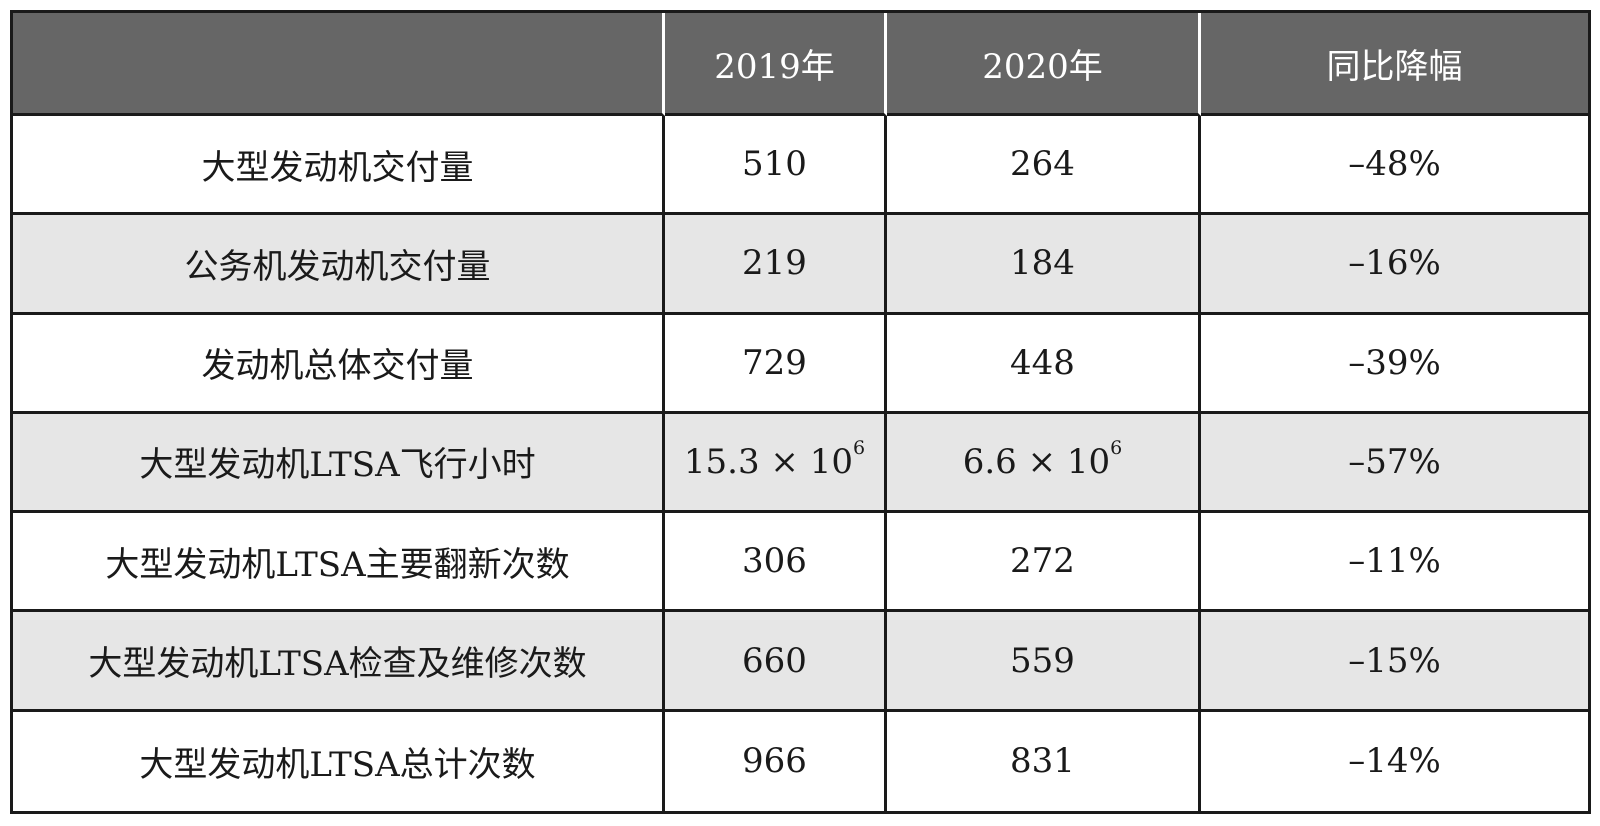 The height and width of the screenshot is (826, 1600). I want to click on value-2019: 510, so click(776, 166).